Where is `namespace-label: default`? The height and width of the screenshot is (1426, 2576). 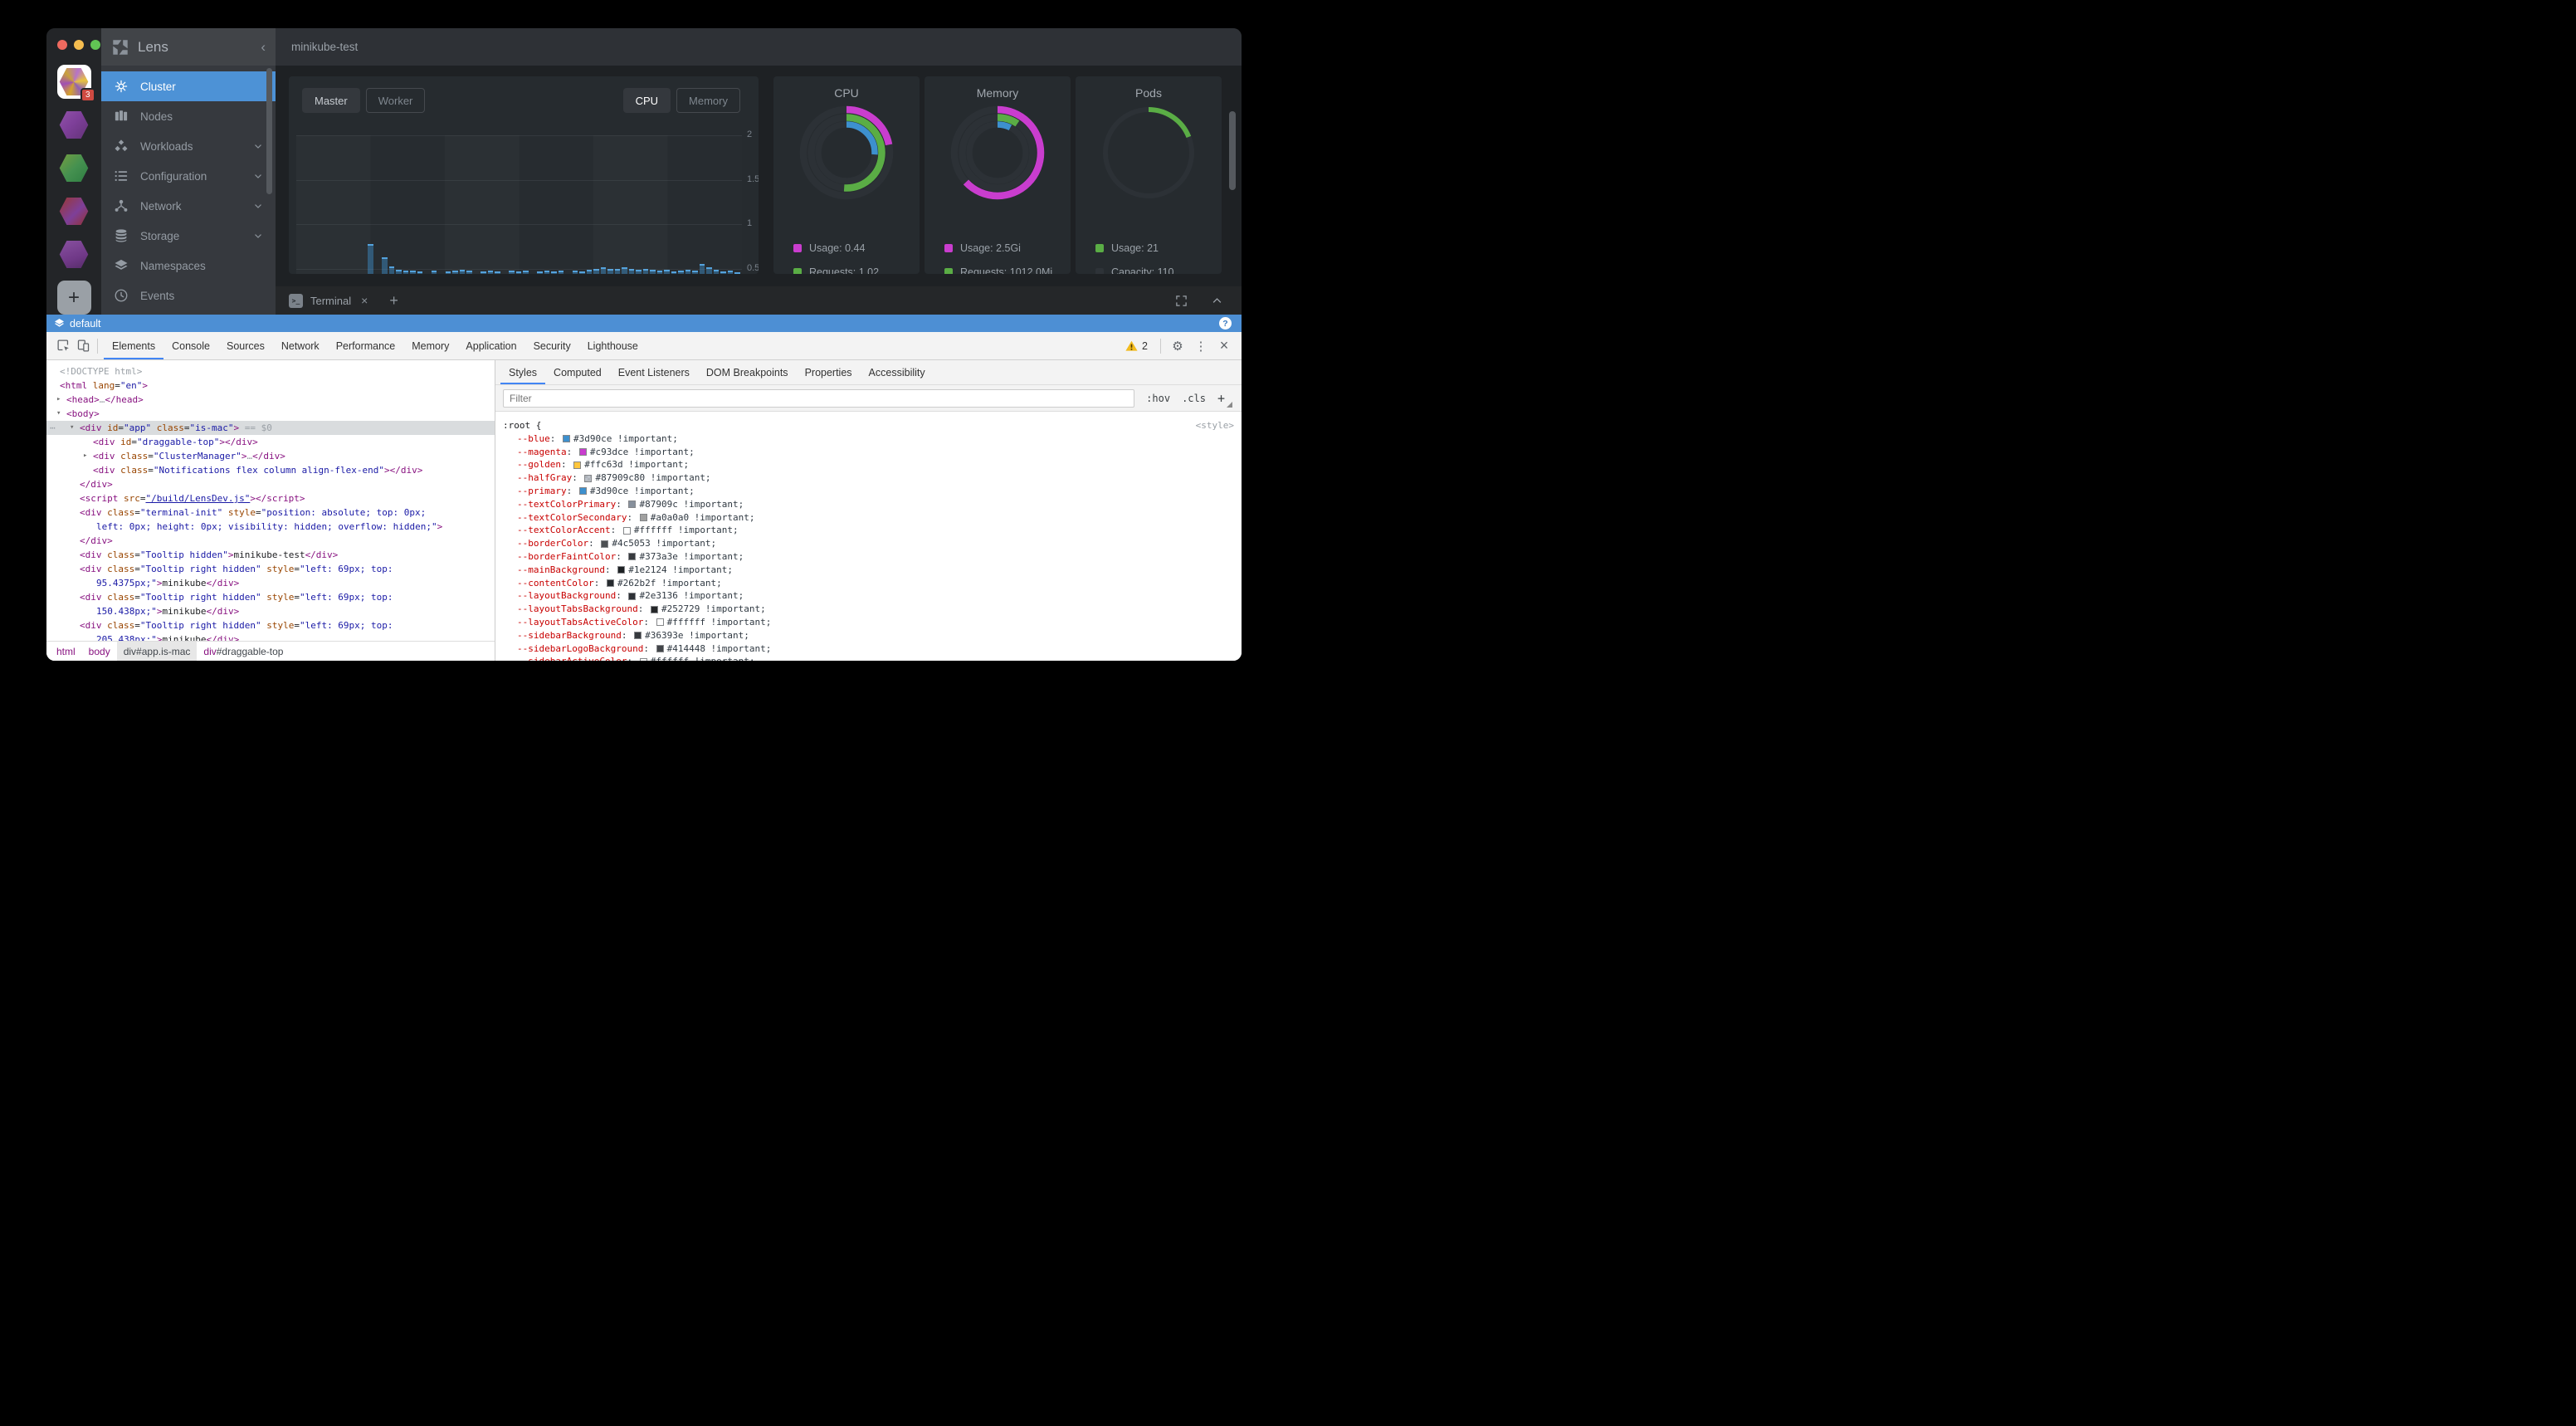 namespace-label: default is located at coordinates (86, 323).